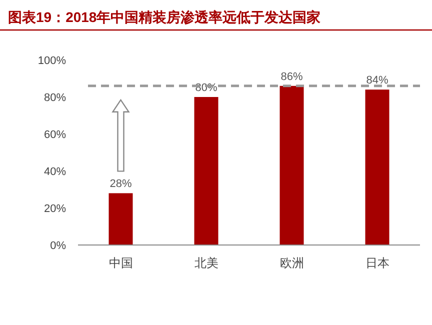  What do you see at coordinates (55, 172) in the screenshot?
I see `y-tick-label: 40%` at bounding box center [55, 172].